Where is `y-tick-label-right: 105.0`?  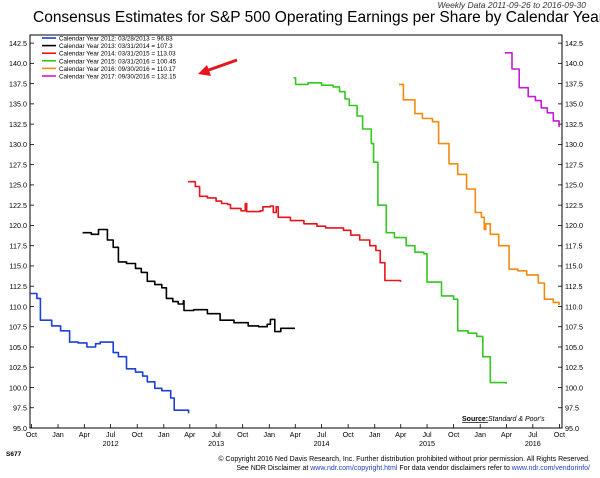 y-tick-label-right: 105.0 is located at coordinates (574, 347).